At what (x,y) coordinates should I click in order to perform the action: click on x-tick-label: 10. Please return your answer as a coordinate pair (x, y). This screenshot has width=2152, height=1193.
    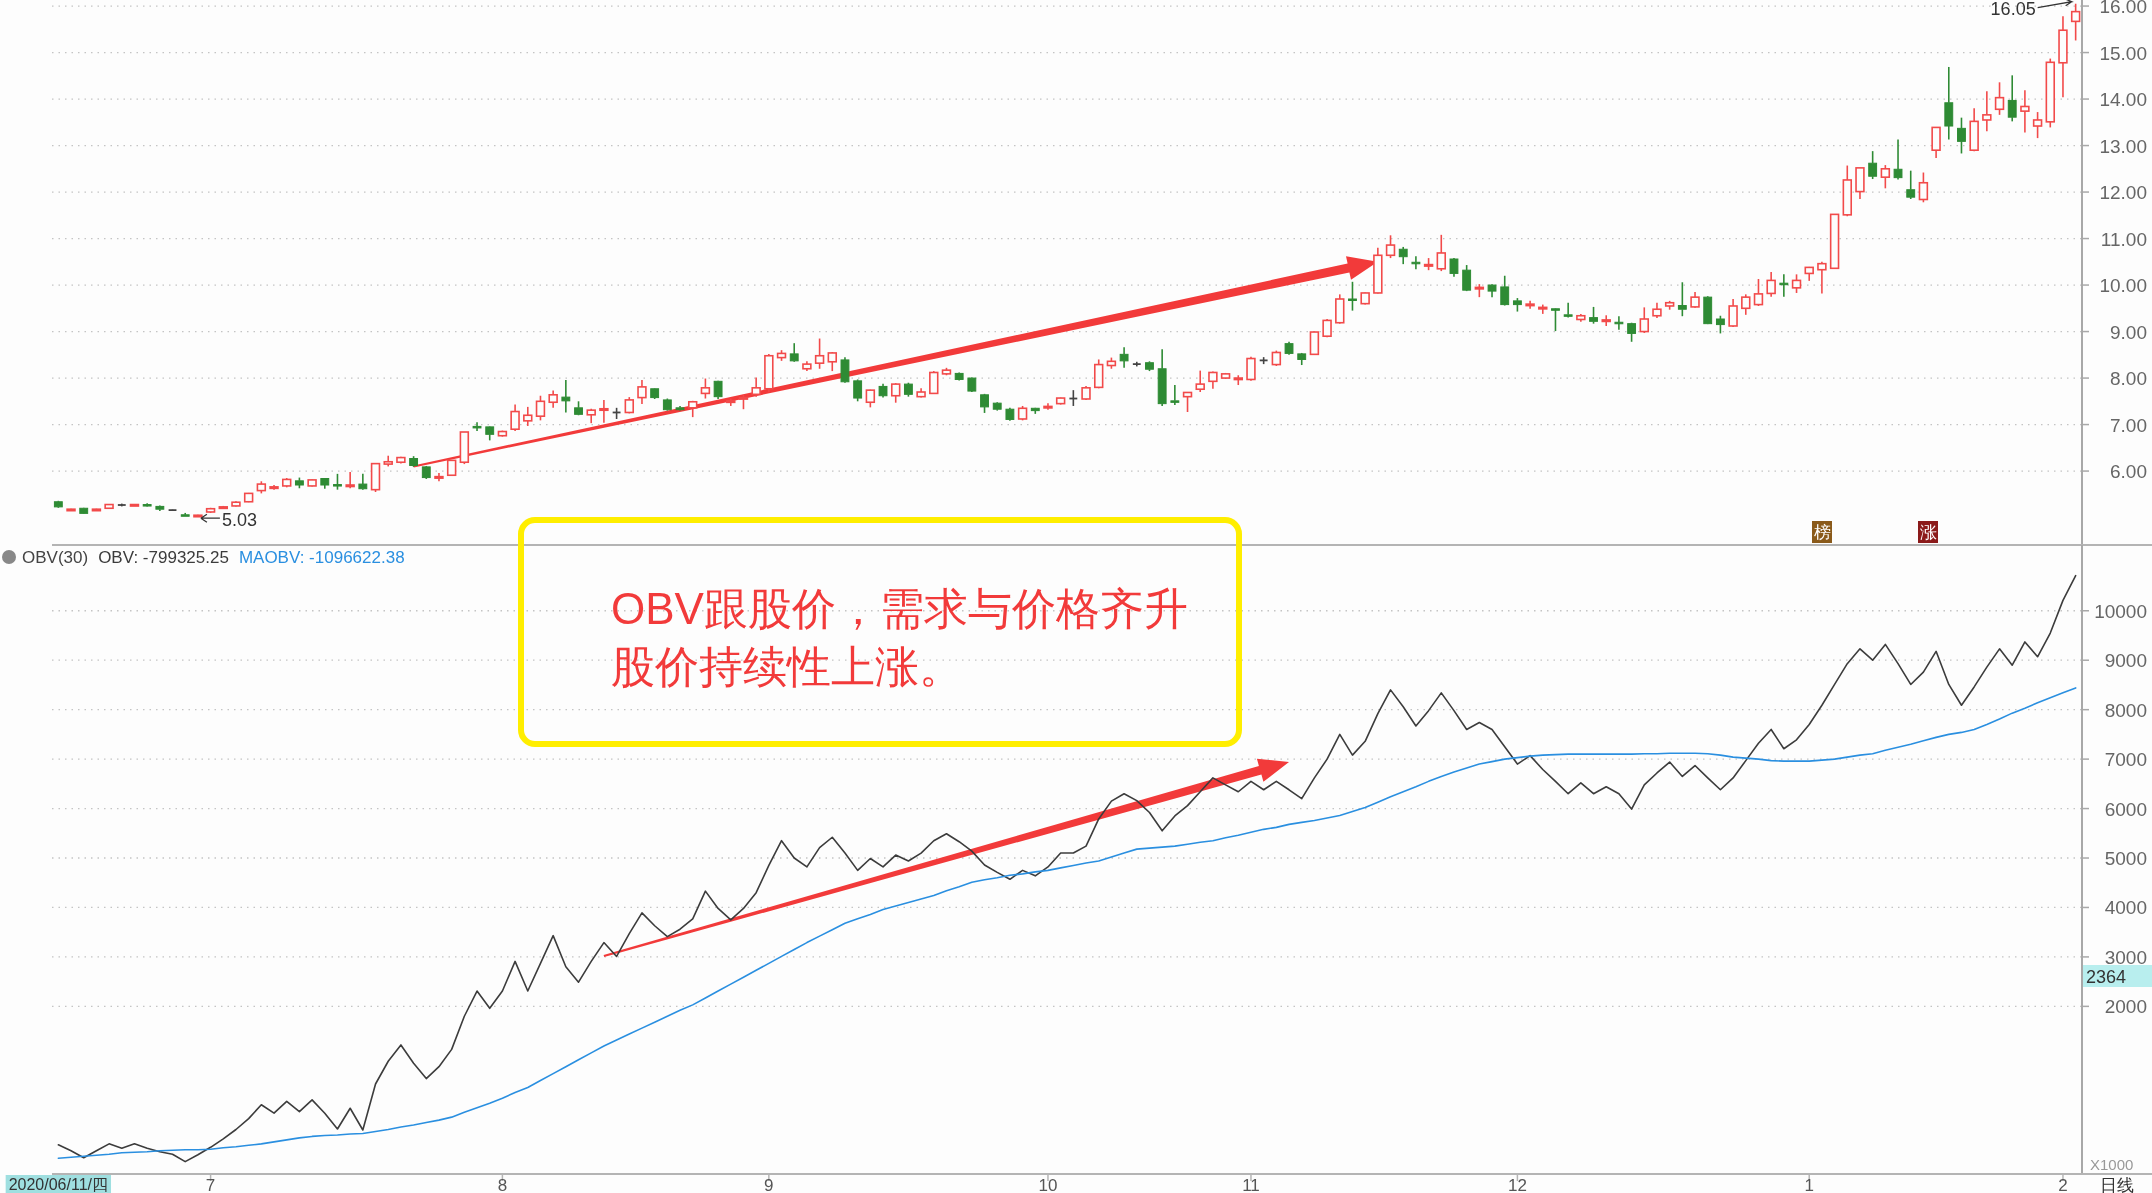
    Looking at the image, I should click on (1048, 1184).